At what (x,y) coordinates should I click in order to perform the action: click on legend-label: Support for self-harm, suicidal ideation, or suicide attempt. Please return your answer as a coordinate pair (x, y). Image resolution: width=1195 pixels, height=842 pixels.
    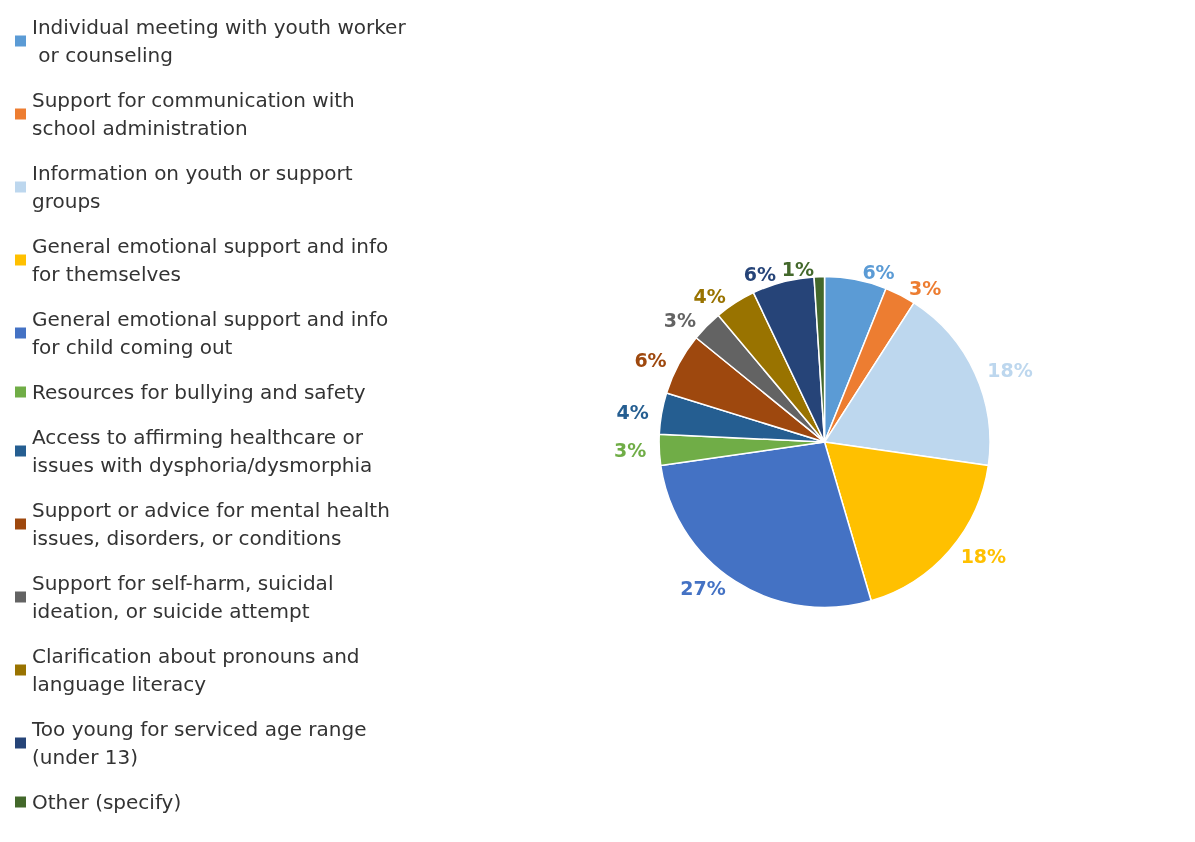
    Looking at the image, I should click on (186, 597).